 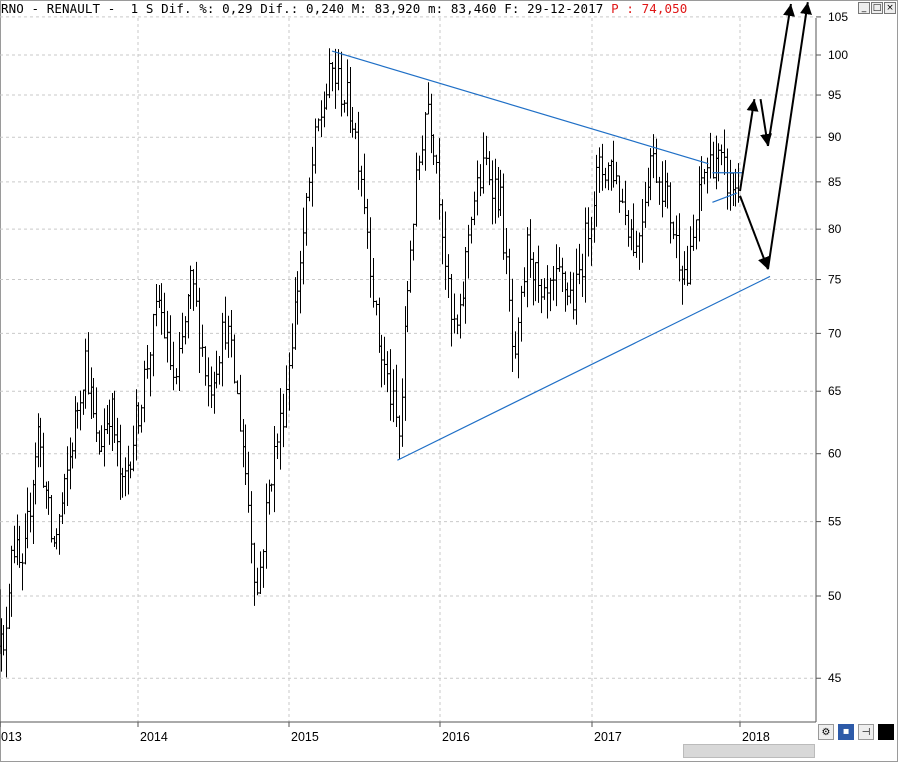 I want to click on save-icon: ▪, so click(x=846, y=732).